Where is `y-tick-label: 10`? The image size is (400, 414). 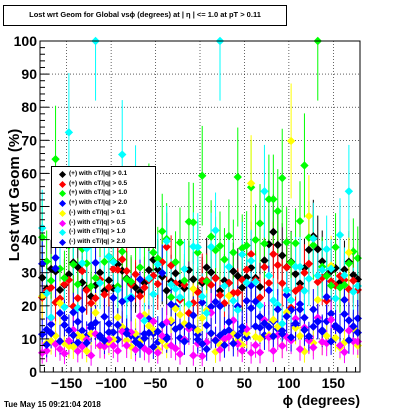
y-tick-label: 10 is located at coordinates (29, 339).